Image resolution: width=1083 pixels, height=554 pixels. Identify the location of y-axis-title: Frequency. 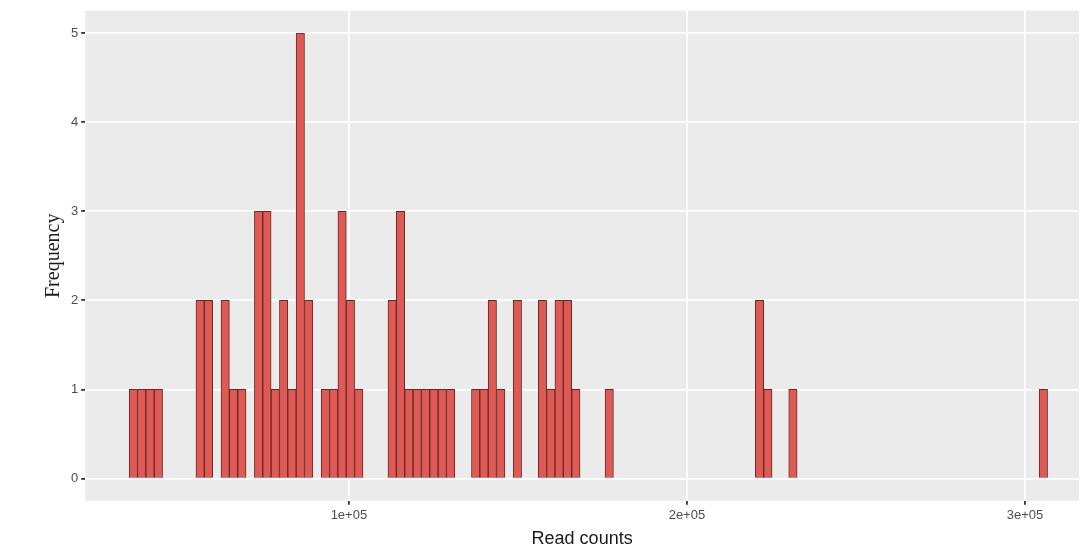
(53, 256).